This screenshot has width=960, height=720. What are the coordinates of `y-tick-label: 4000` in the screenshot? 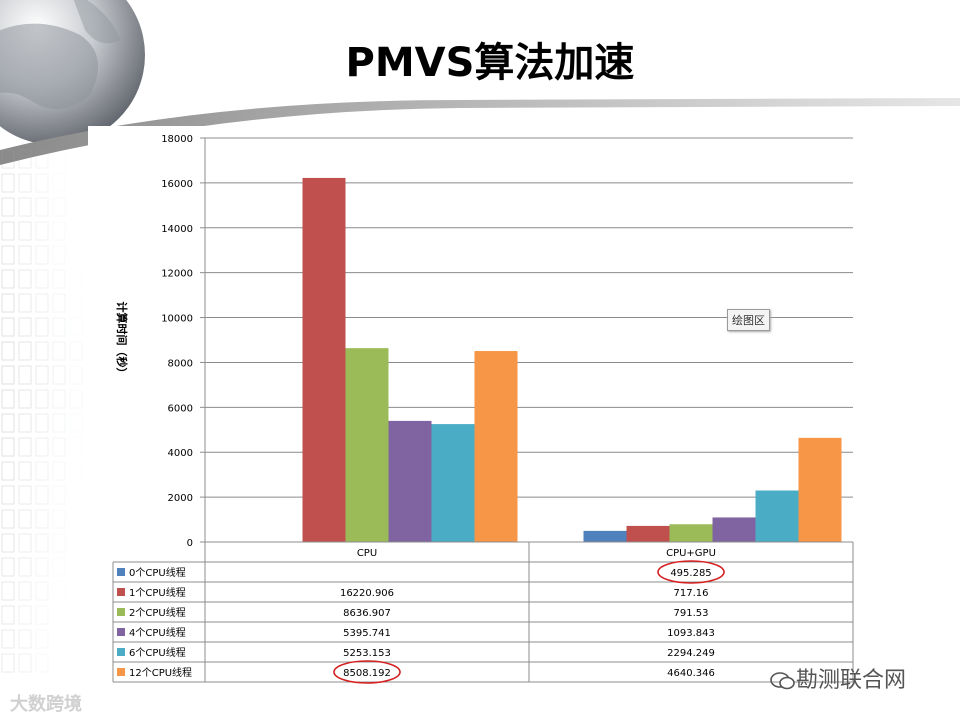 It's located at (180, 453).